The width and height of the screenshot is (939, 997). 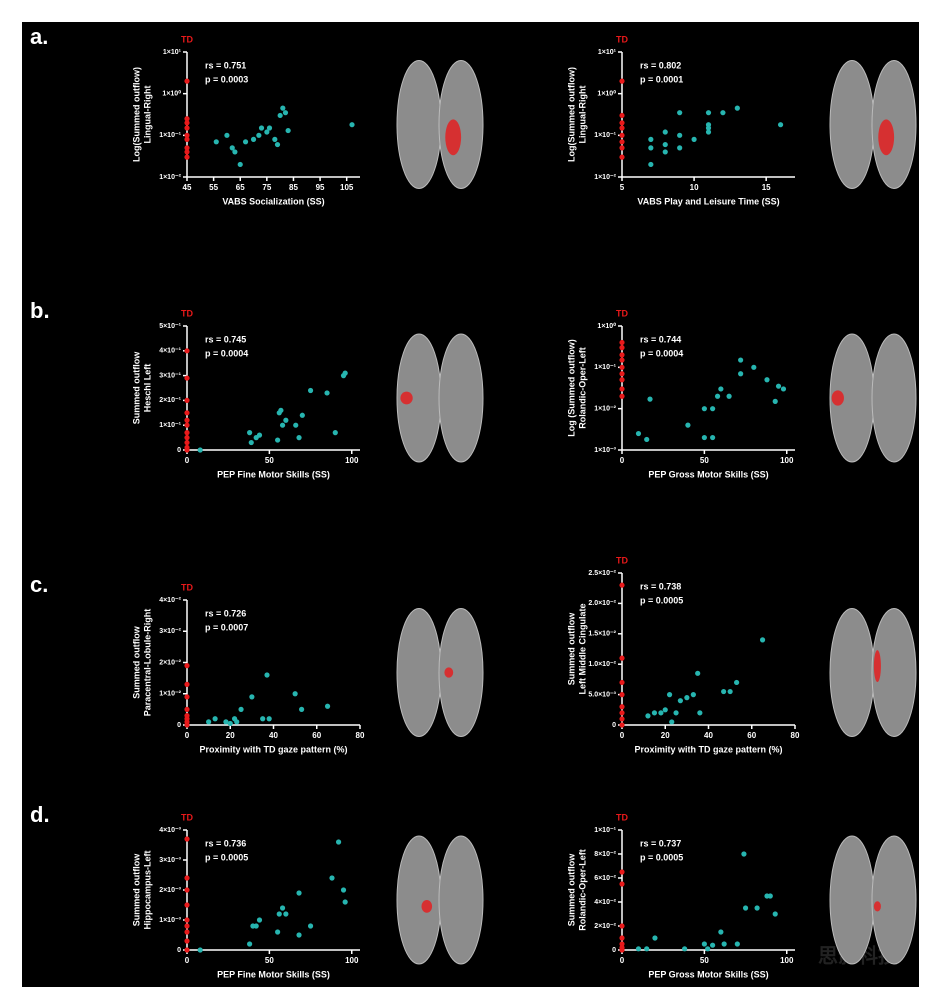 What do you see at coordinates (40, 310) in the screenshot?
I see `panel-label: b.` at bounding box center [40, 310].